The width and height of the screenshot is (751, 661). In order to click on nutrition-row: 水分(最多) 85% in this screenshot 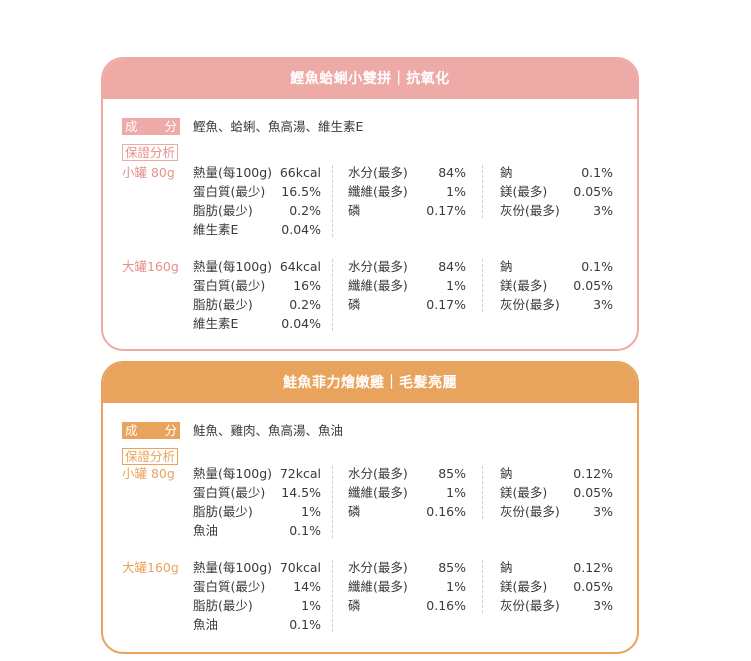, I will do `click(407, 567)`.